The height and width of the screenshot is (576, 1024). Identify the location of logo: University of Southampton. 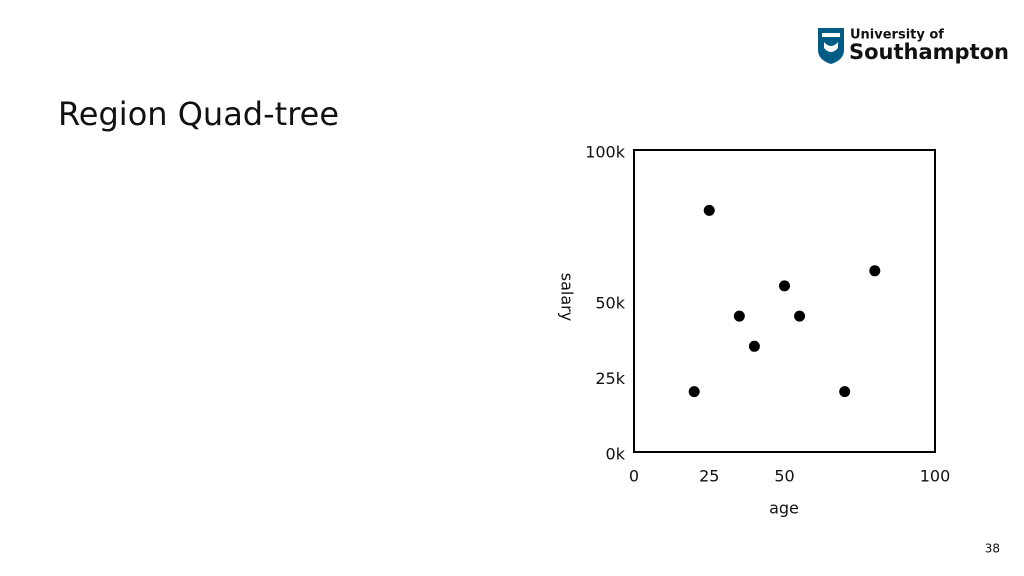
(913, 46).